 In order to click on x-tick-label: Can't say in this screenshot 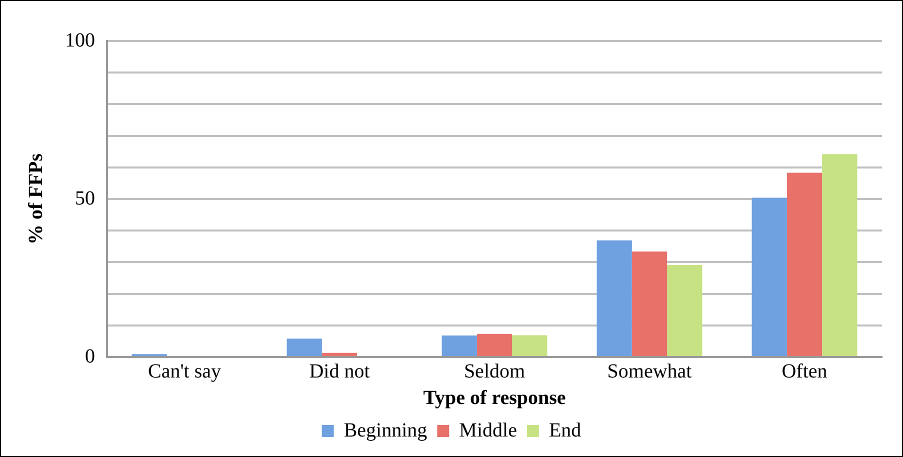, I will do `click(185, 371)`.